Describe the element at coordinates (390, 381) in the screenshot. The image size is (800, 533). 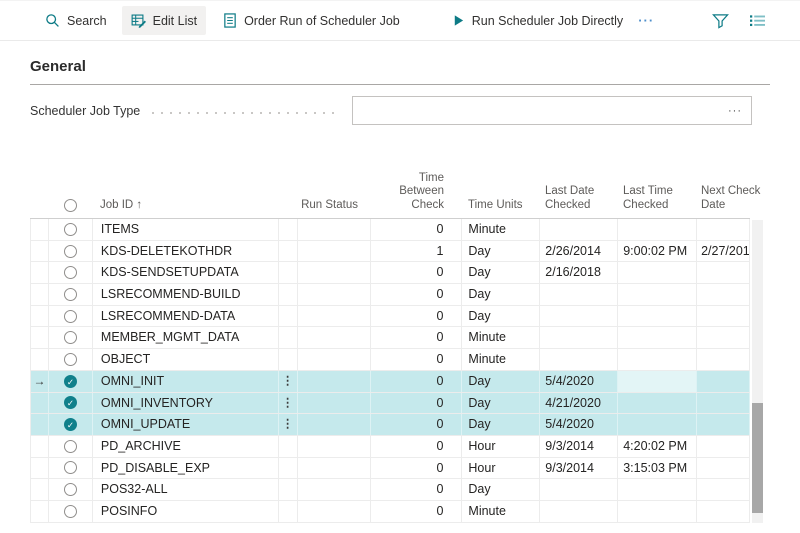
I see `table-row: → ✓ OMNI_INIT ⋮ 0 Day 5/4/2020` at that location.